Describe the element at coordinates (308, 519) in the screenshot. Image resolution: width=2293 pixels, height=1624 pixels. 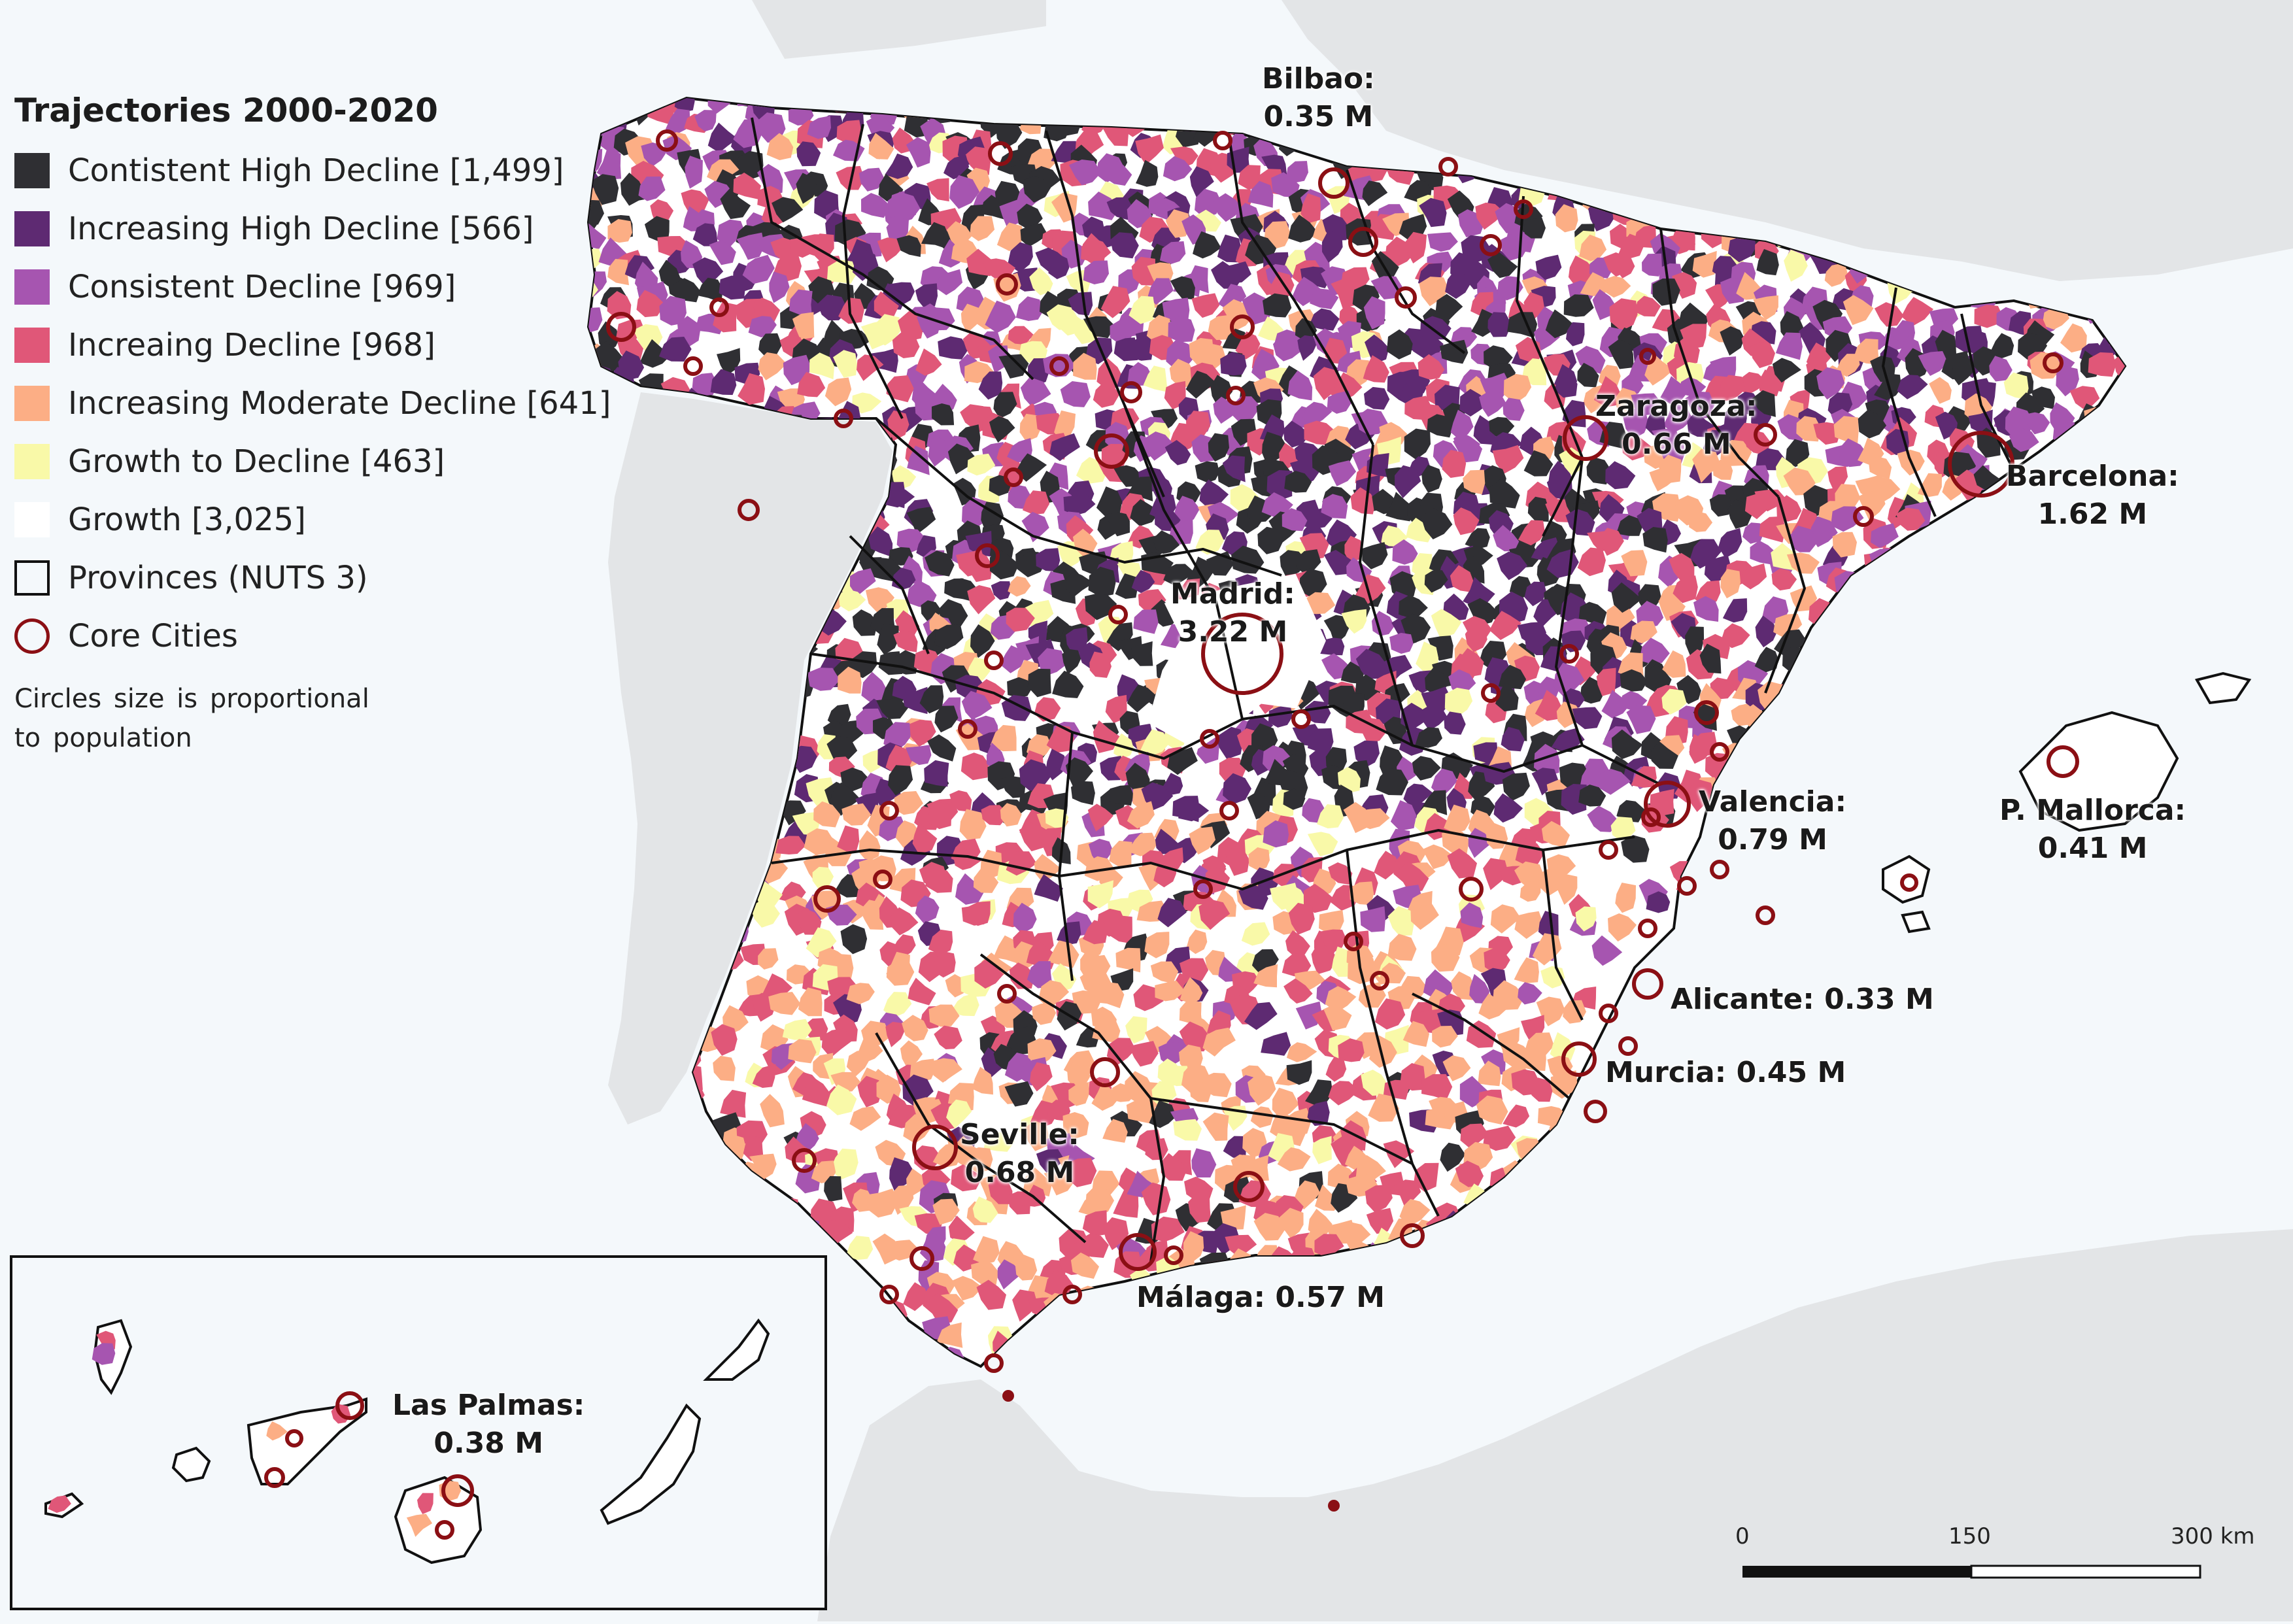
I see `legend-item-growth: Growth [3,025]` at that location.